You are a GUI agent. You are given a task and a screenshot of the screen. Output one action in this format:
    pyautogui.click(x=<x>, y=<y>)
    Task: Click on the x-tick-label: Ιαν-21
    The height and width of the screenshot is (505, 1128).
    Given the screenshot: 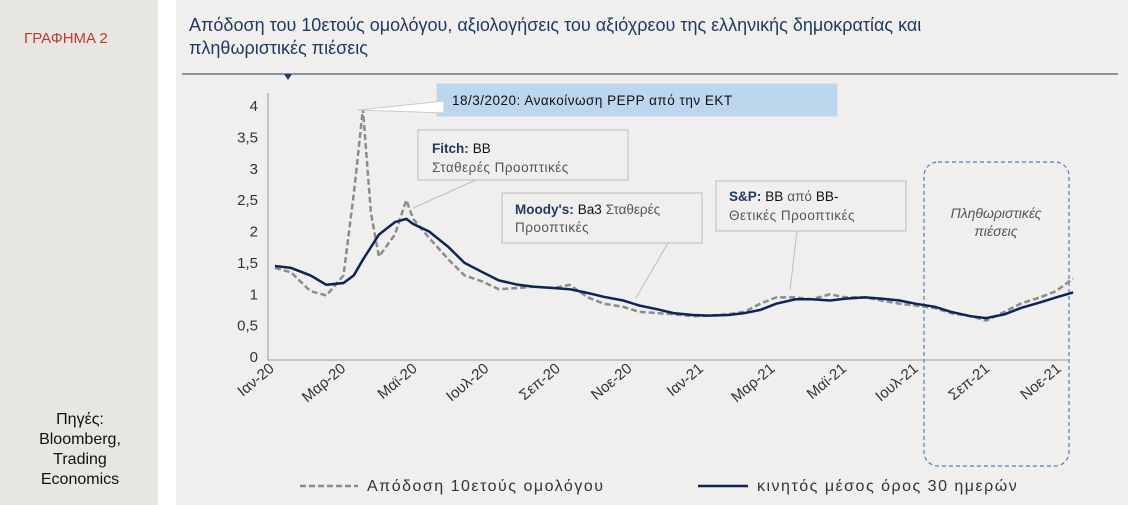 What is the action you would take?
    pyautogui.click(x=685, y=380)
    